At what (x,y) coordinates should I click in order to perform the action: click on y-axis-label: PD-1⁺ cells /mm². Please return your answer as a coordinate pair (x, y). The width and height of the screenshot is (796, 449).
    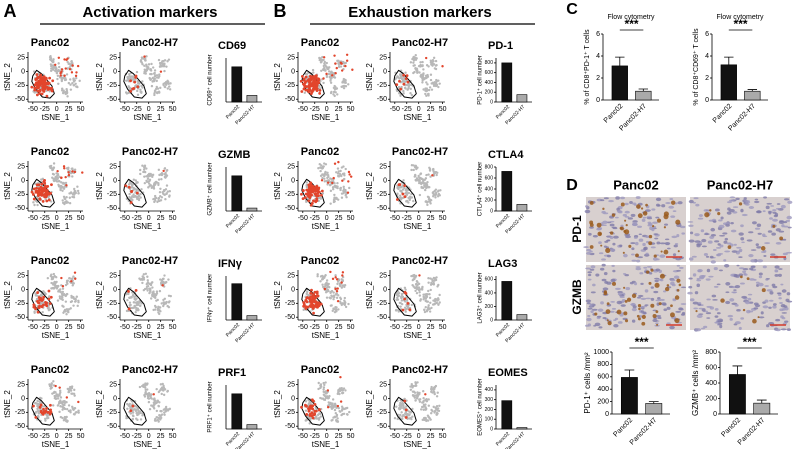
    Looking at the image, I should click on (587, 382).